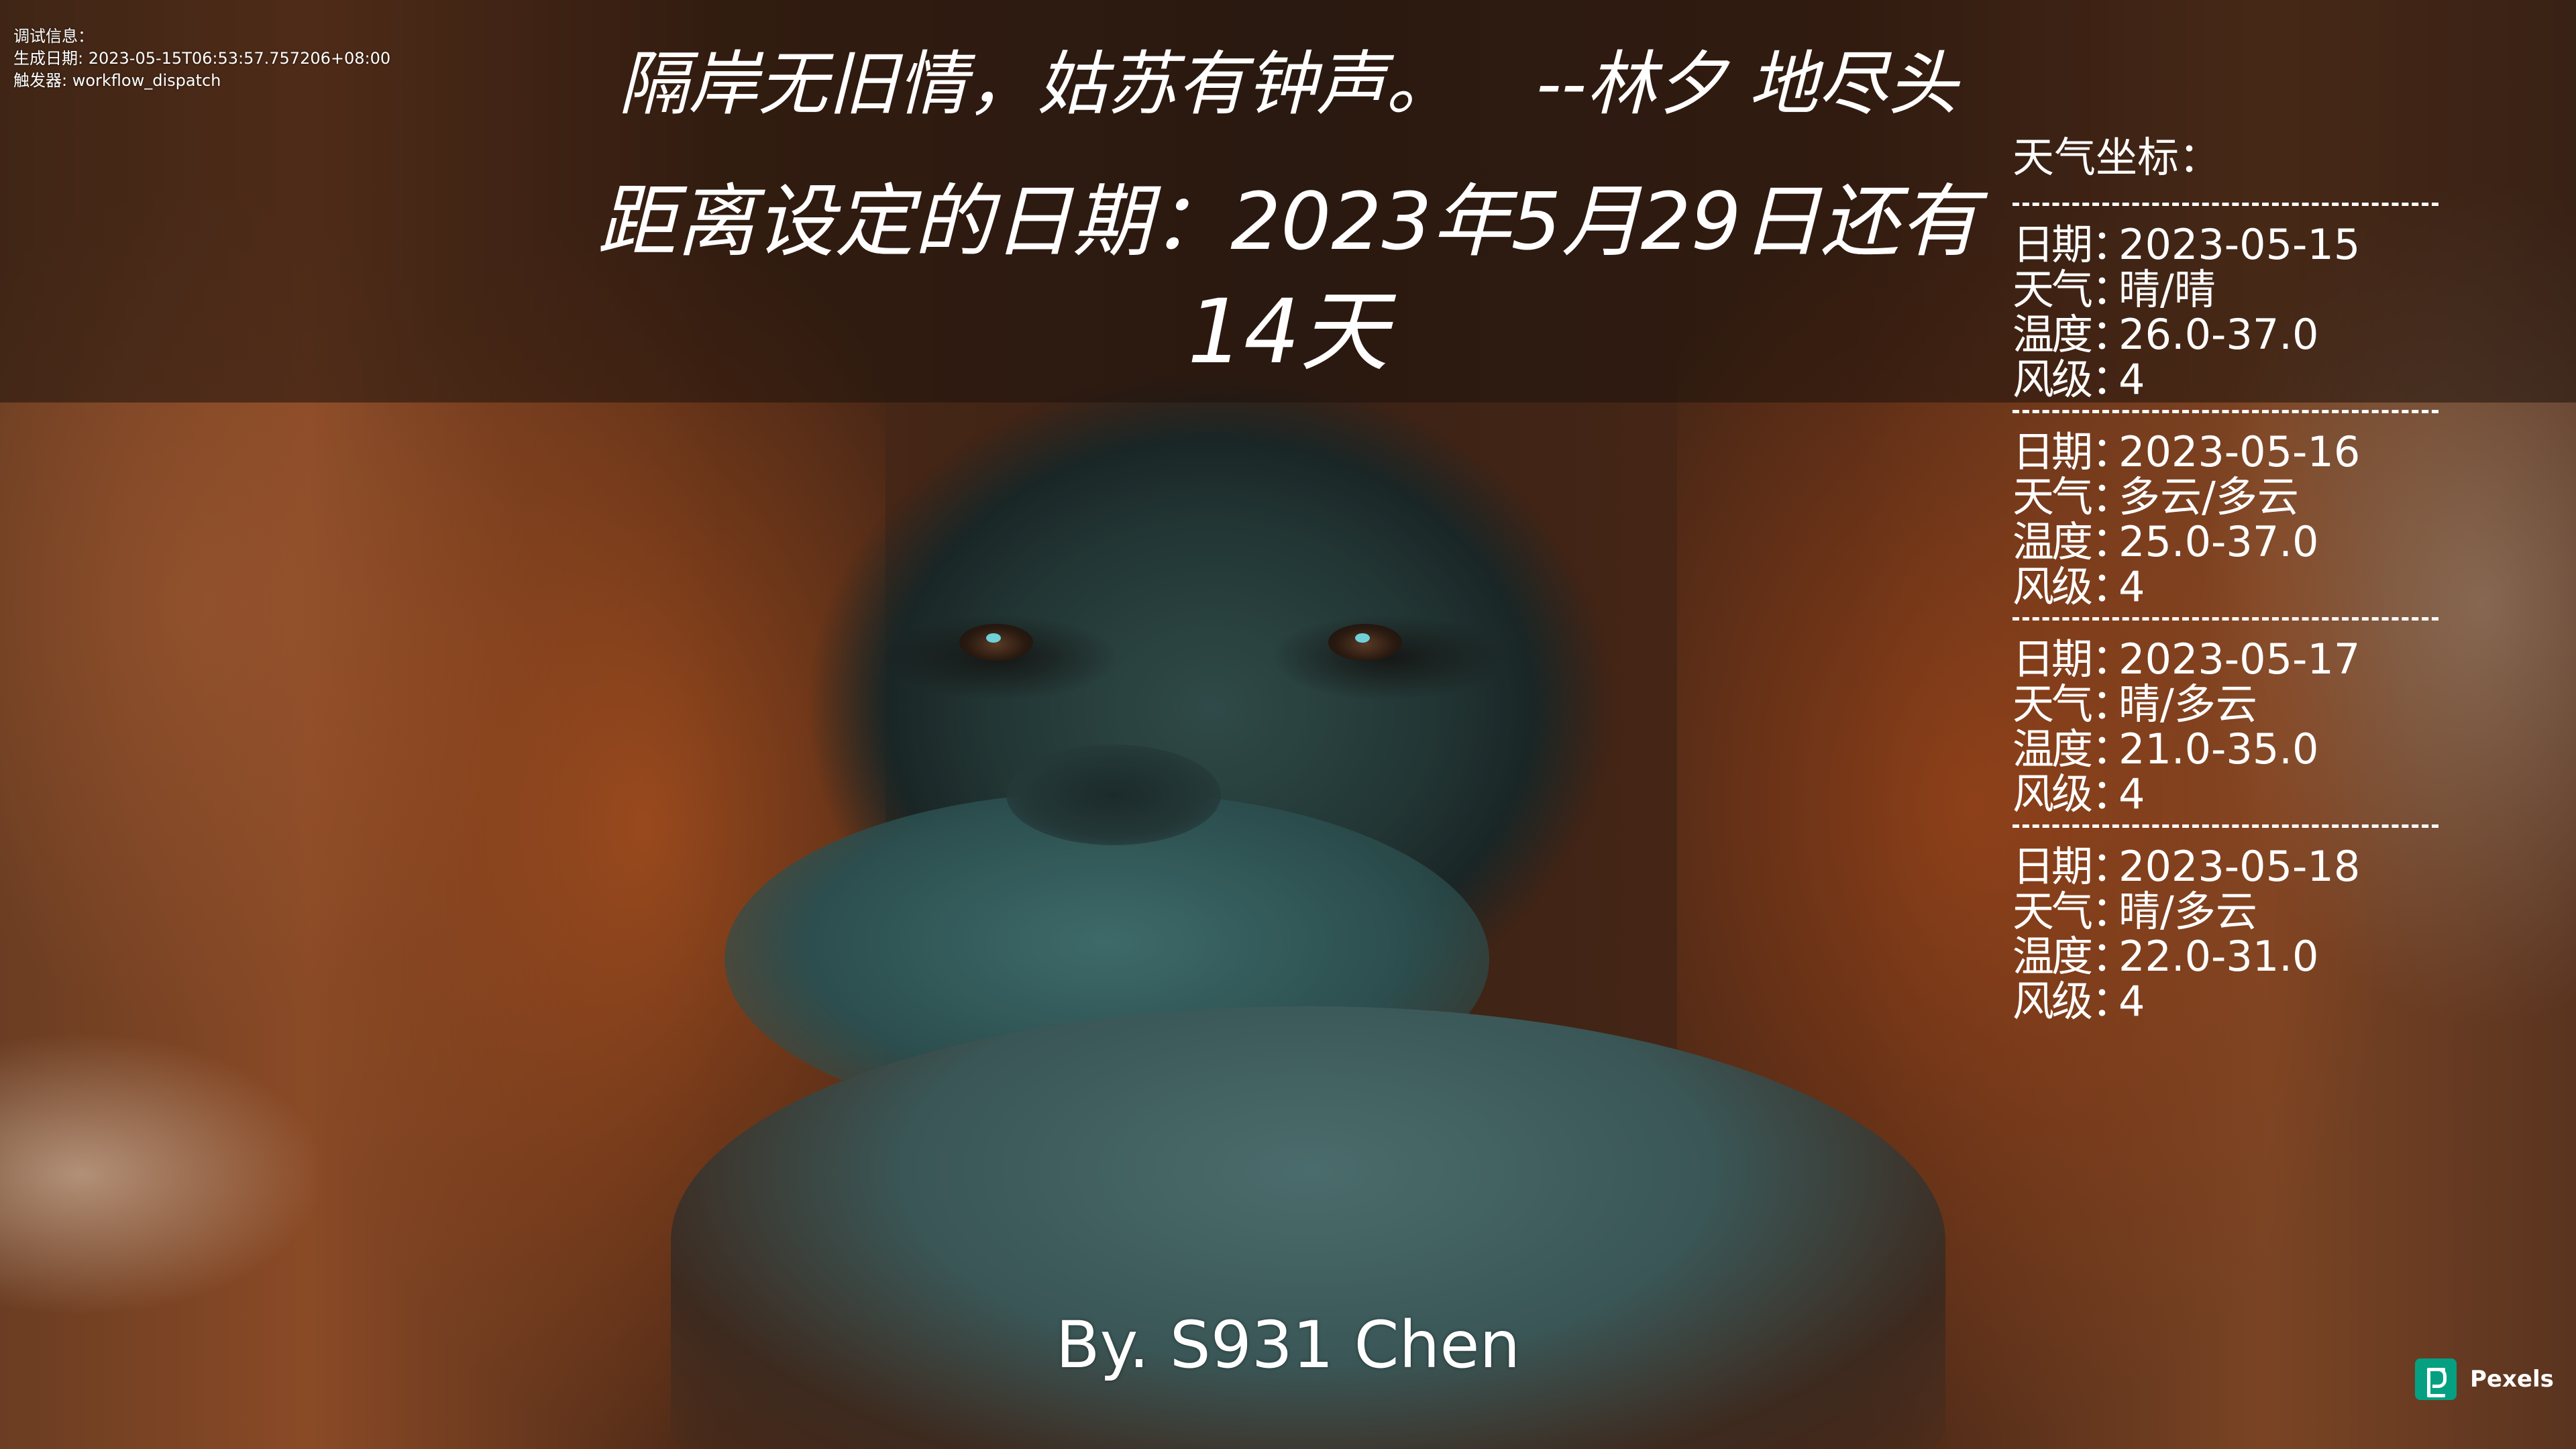 The height and width of the screenshot is (1449, 2576). I want to click on pexels-watermark: Pexels, so click(2484, 1379).